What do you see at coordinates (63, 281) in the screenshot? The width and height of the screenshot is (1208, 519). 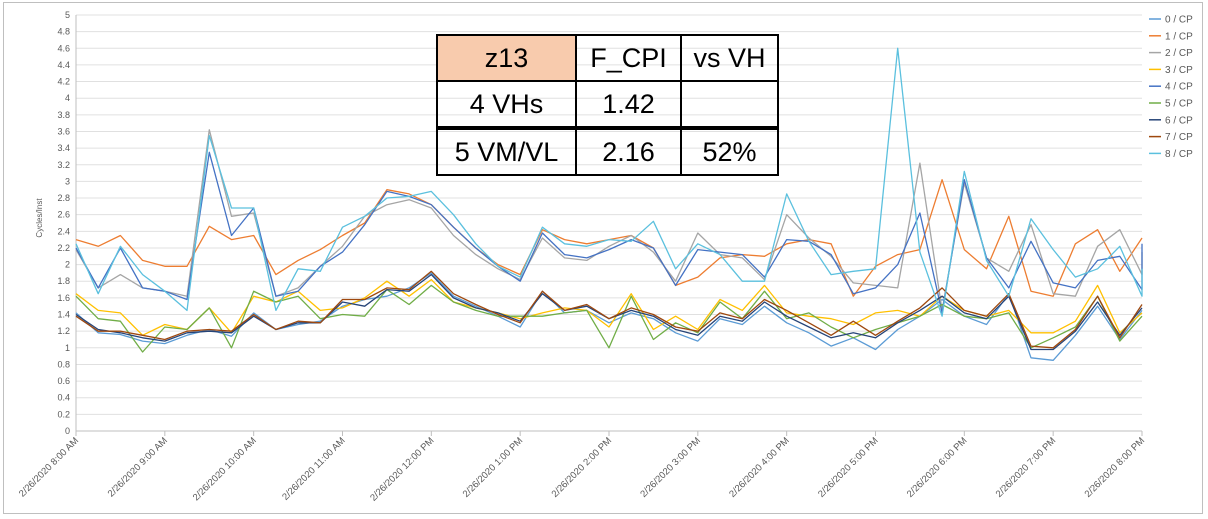 I see `y-tick-label: 1.8` at bounding box center [63, 281].